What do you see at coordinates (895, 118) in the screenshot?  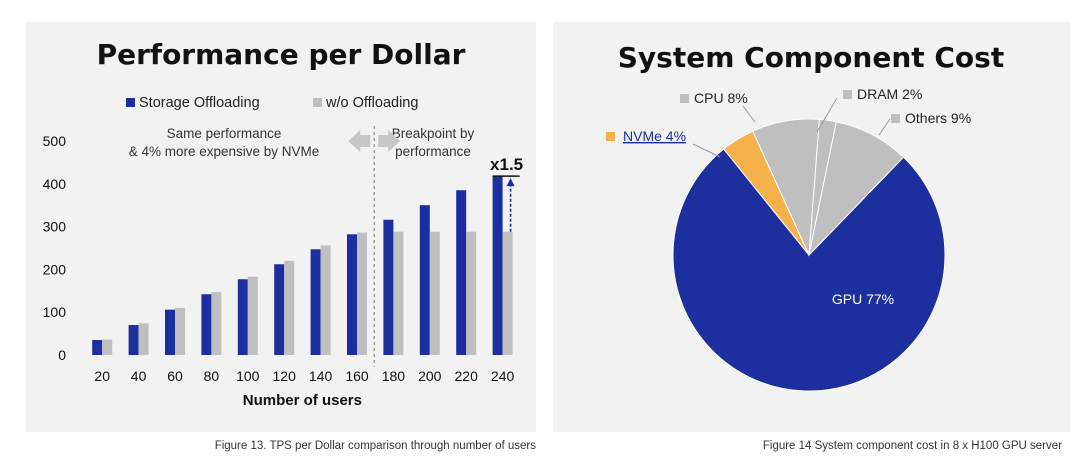 I see `legend-swatch-others` at bounding box center [895, 118].